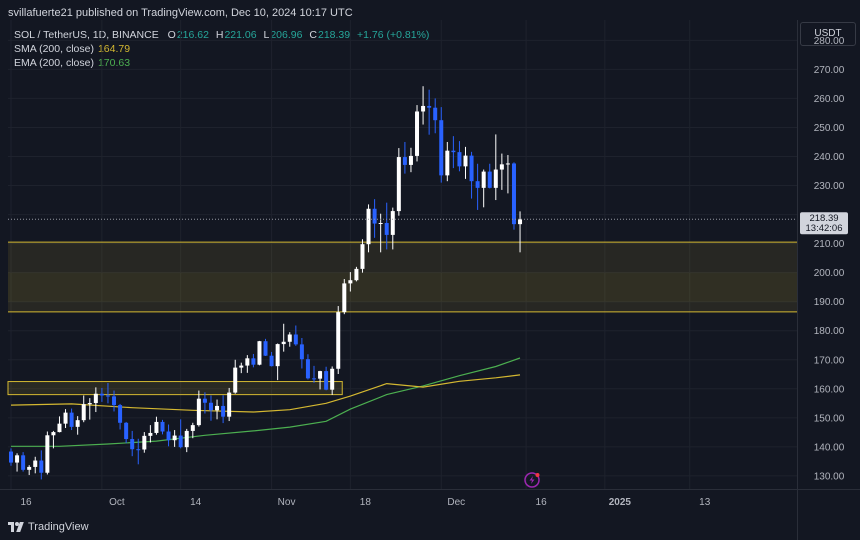 The width and height of the screenshot is (860, 540). What do you see at coordinates (86, 35) in the screenshot?
I see `symbol-label: SOL / TetherUS, 1D, BINANCE` at bounding box center [86, 35].